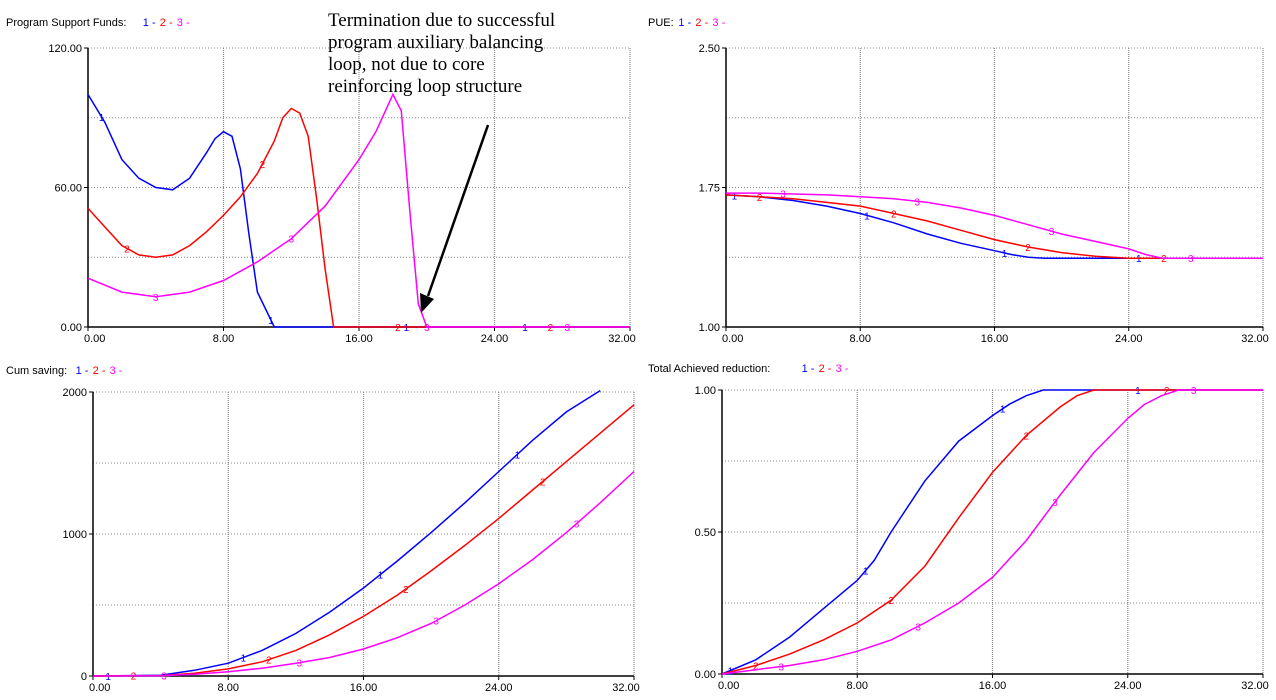 Image resolution: width=1276 pixels, height=700 pixels. What do you see at coordinates (458, 210) in the screenshot?
I see `arrow-shaft` at bounding box center [458, 210].